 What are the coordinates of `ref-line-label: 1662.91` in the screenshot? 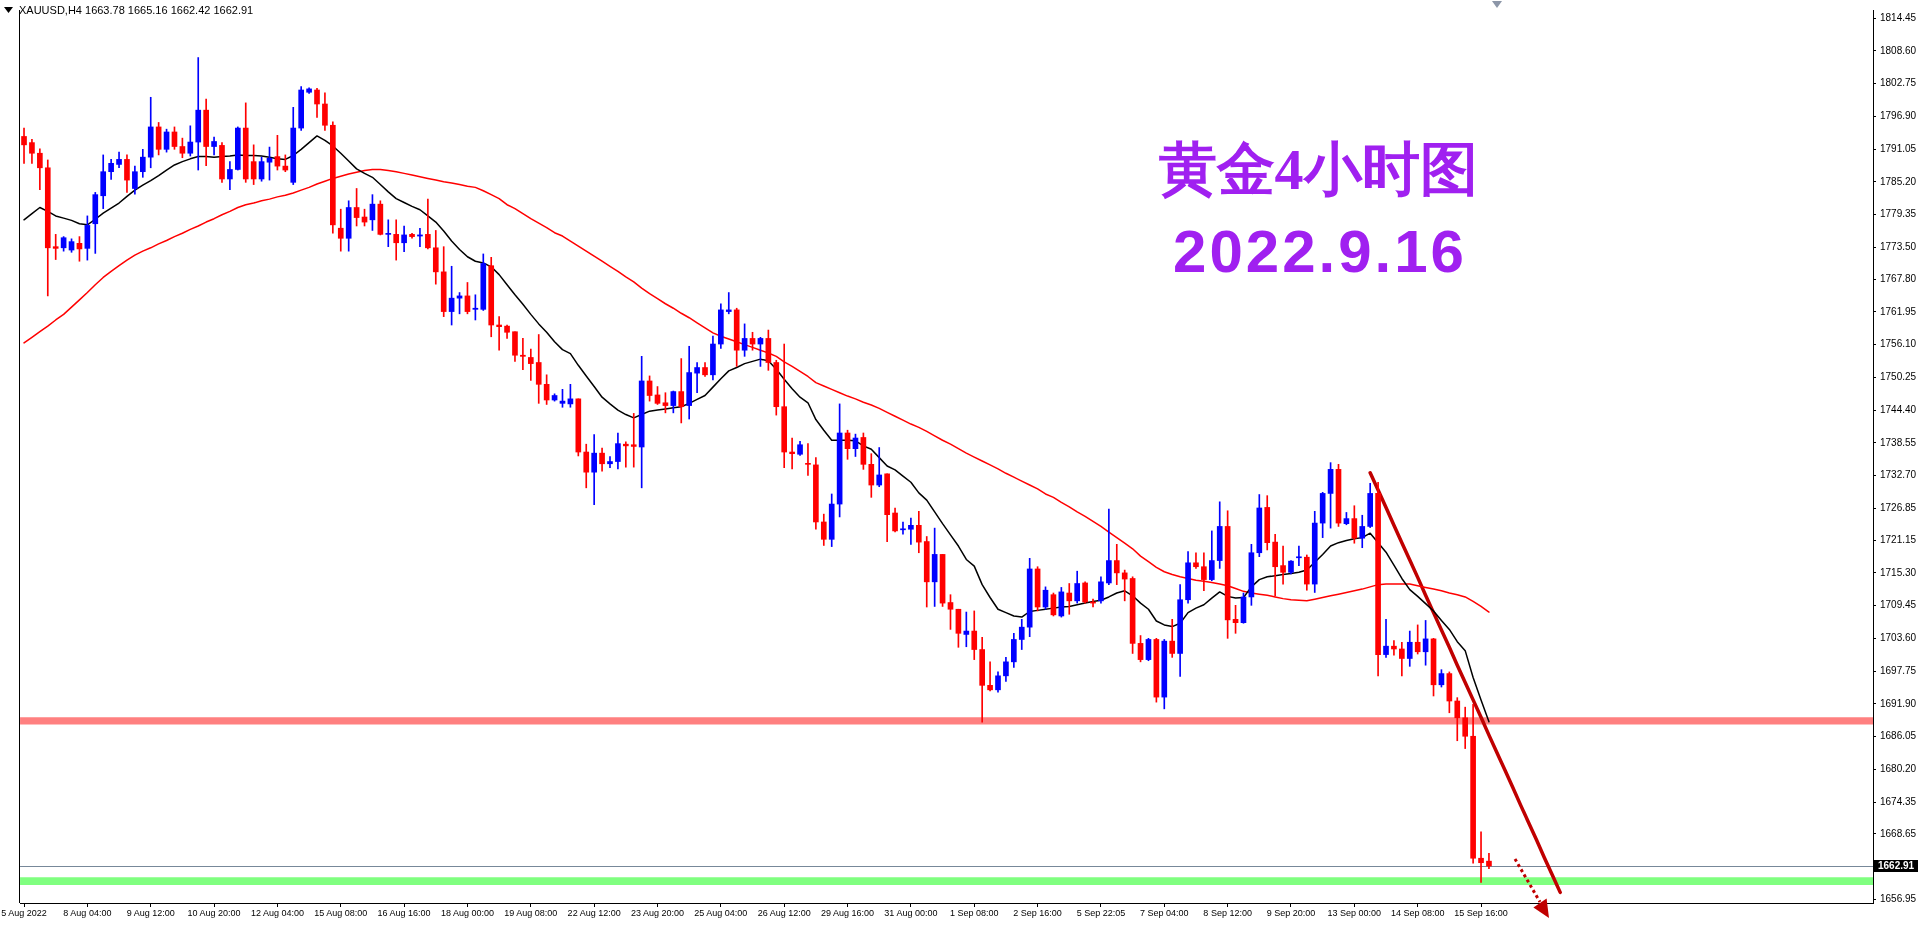 It's located at (1896, 866).